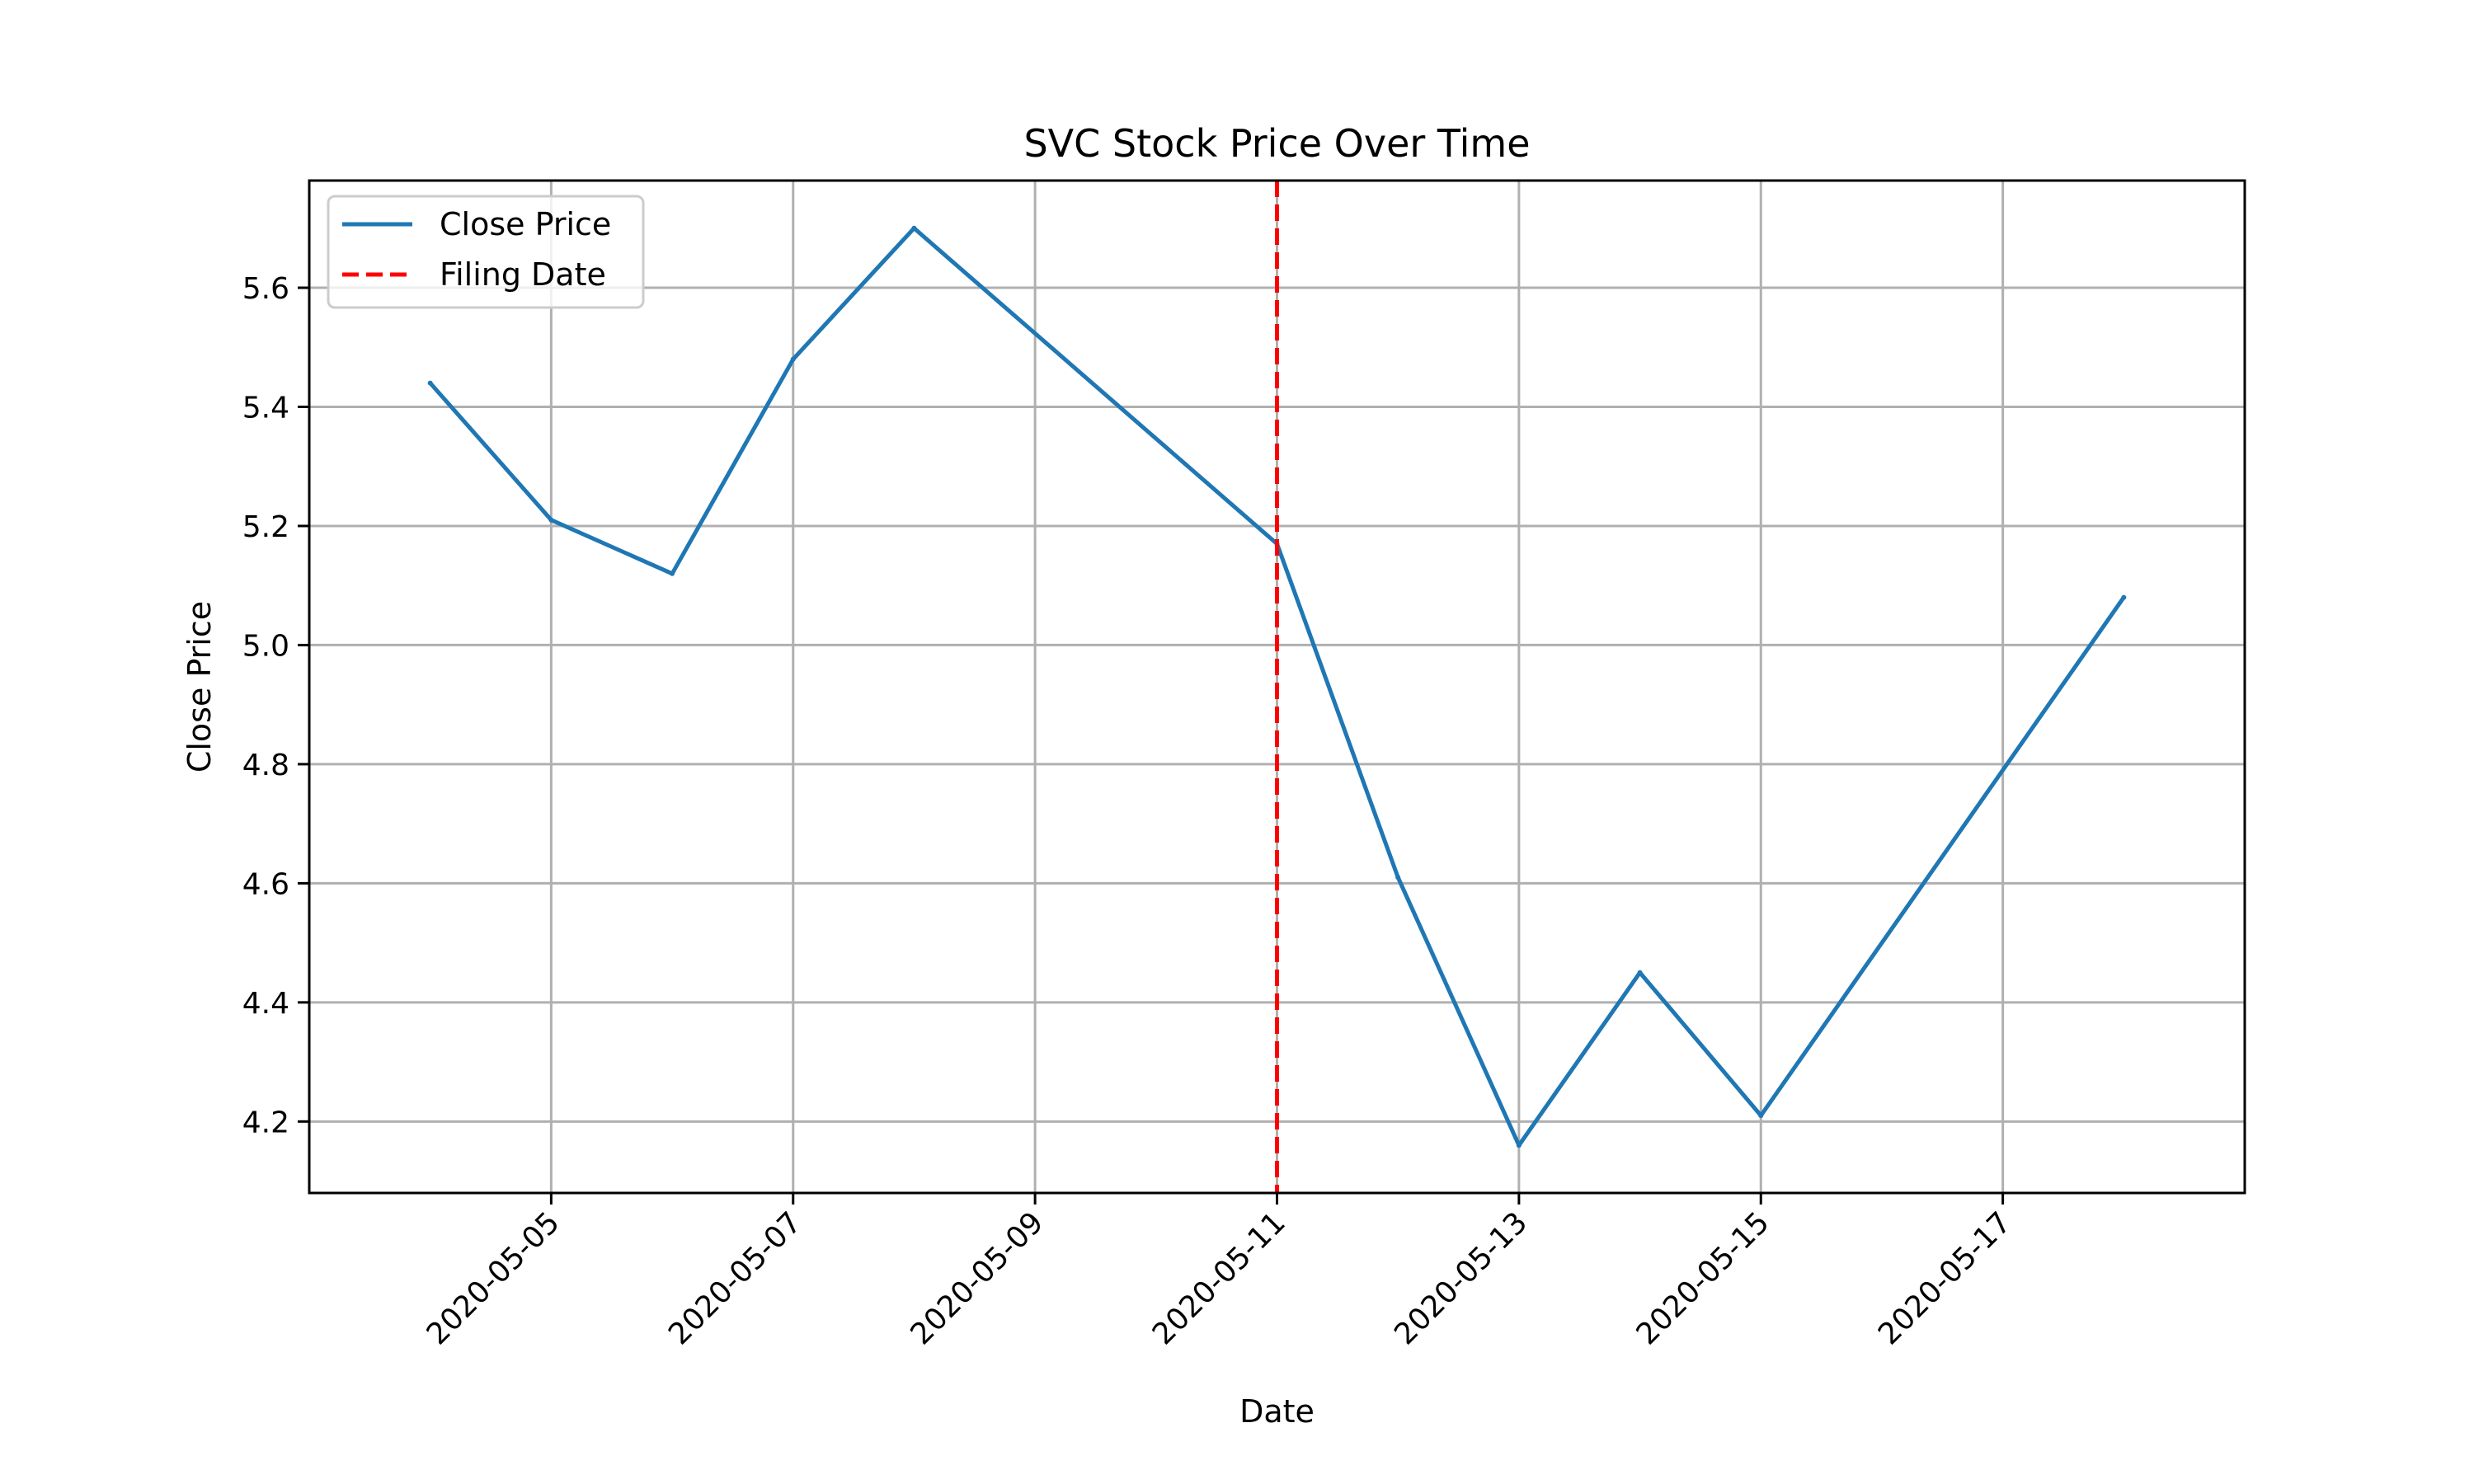  Describe the element at coordinates (486, 252) in the screenshot. I see `legend: Close Price Filing Date` at that location.